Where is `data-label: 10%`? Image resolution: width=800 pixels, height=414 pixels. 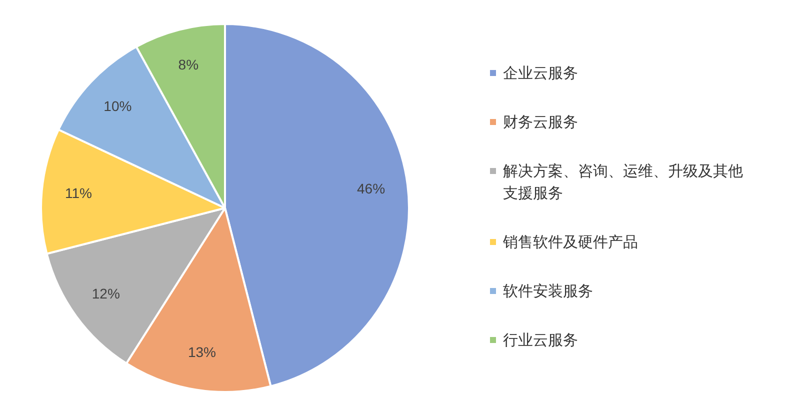
data-label: 10% is located at coordinates (118, 106).